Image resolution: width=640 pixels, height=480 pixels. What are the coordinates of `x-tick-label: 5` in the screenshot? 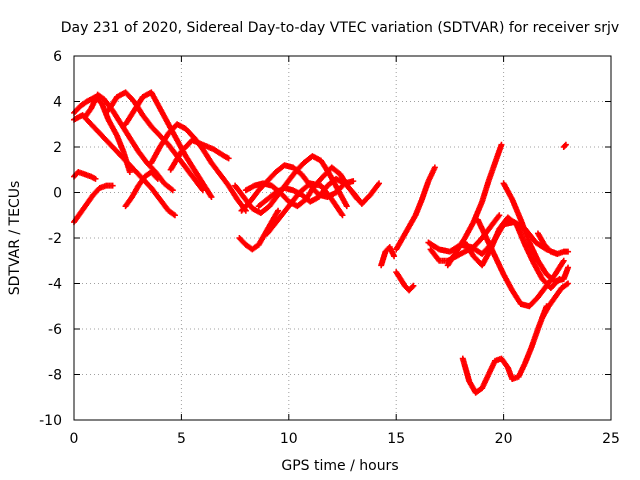 It's located at (181, 439).